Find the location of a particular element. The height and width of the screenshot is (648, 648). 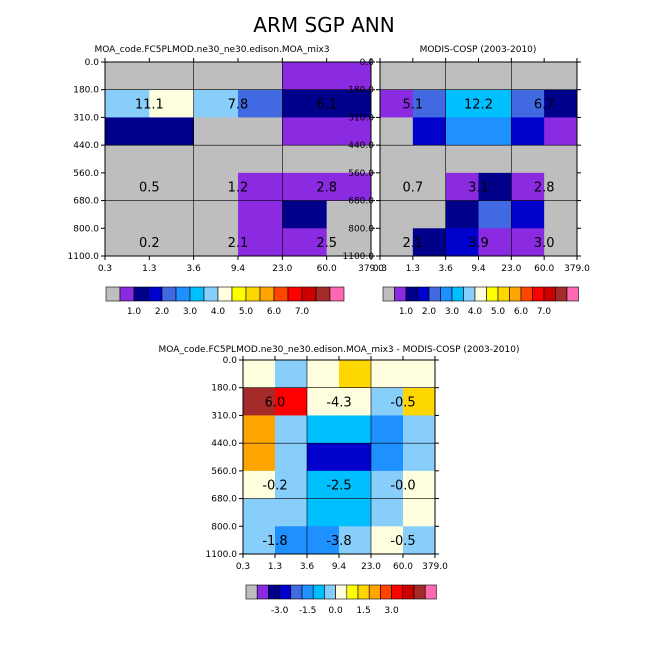

cell-value-label: -4.3 is located at coordinates (338, 403).